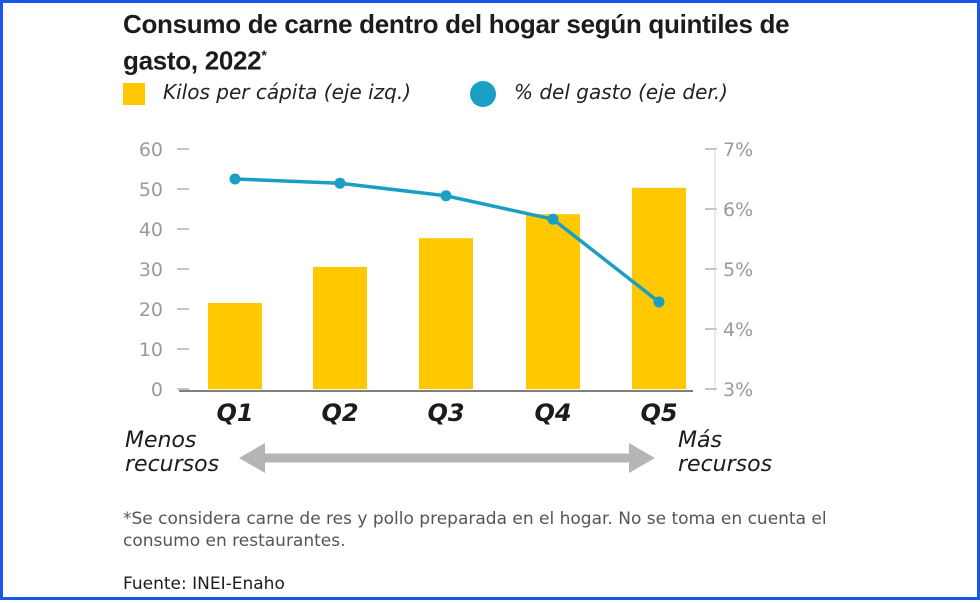  I want to click on less-resources-line2: recursos, so click(172, 464).